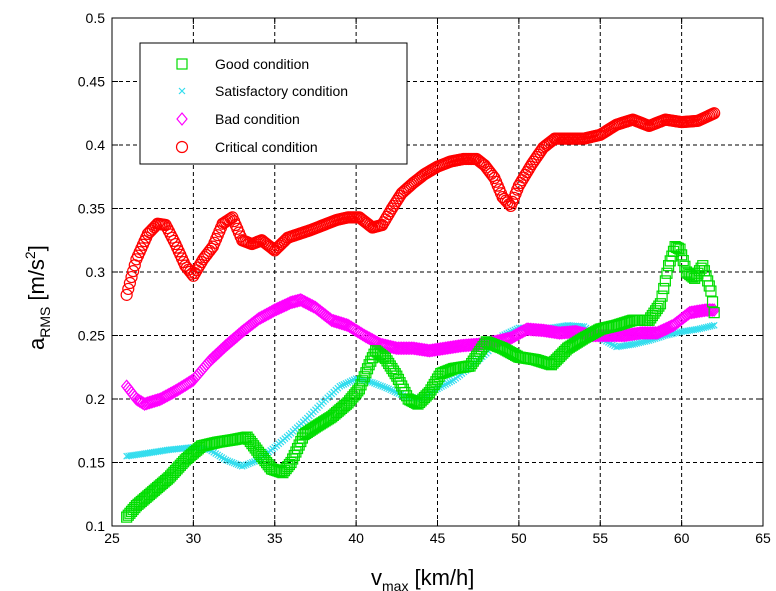  What do you see at coordinates (91, 463) in the screenshot?
I see `y-tick-label: 0.15` at bounding box center [91, 463].